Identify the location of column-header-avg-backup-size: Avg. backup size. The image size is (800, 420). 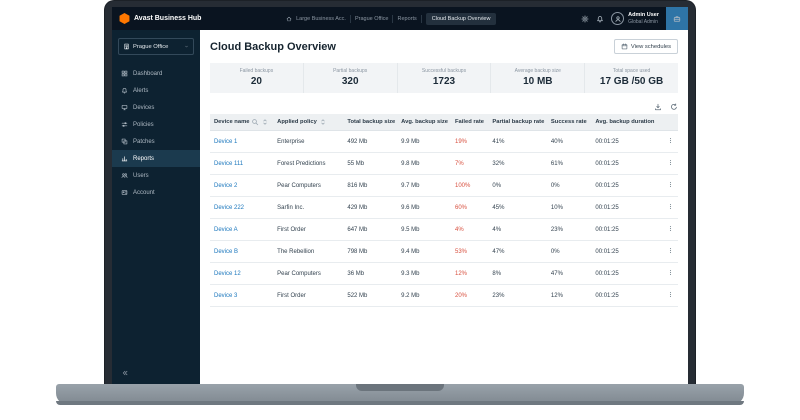
(424, 122).